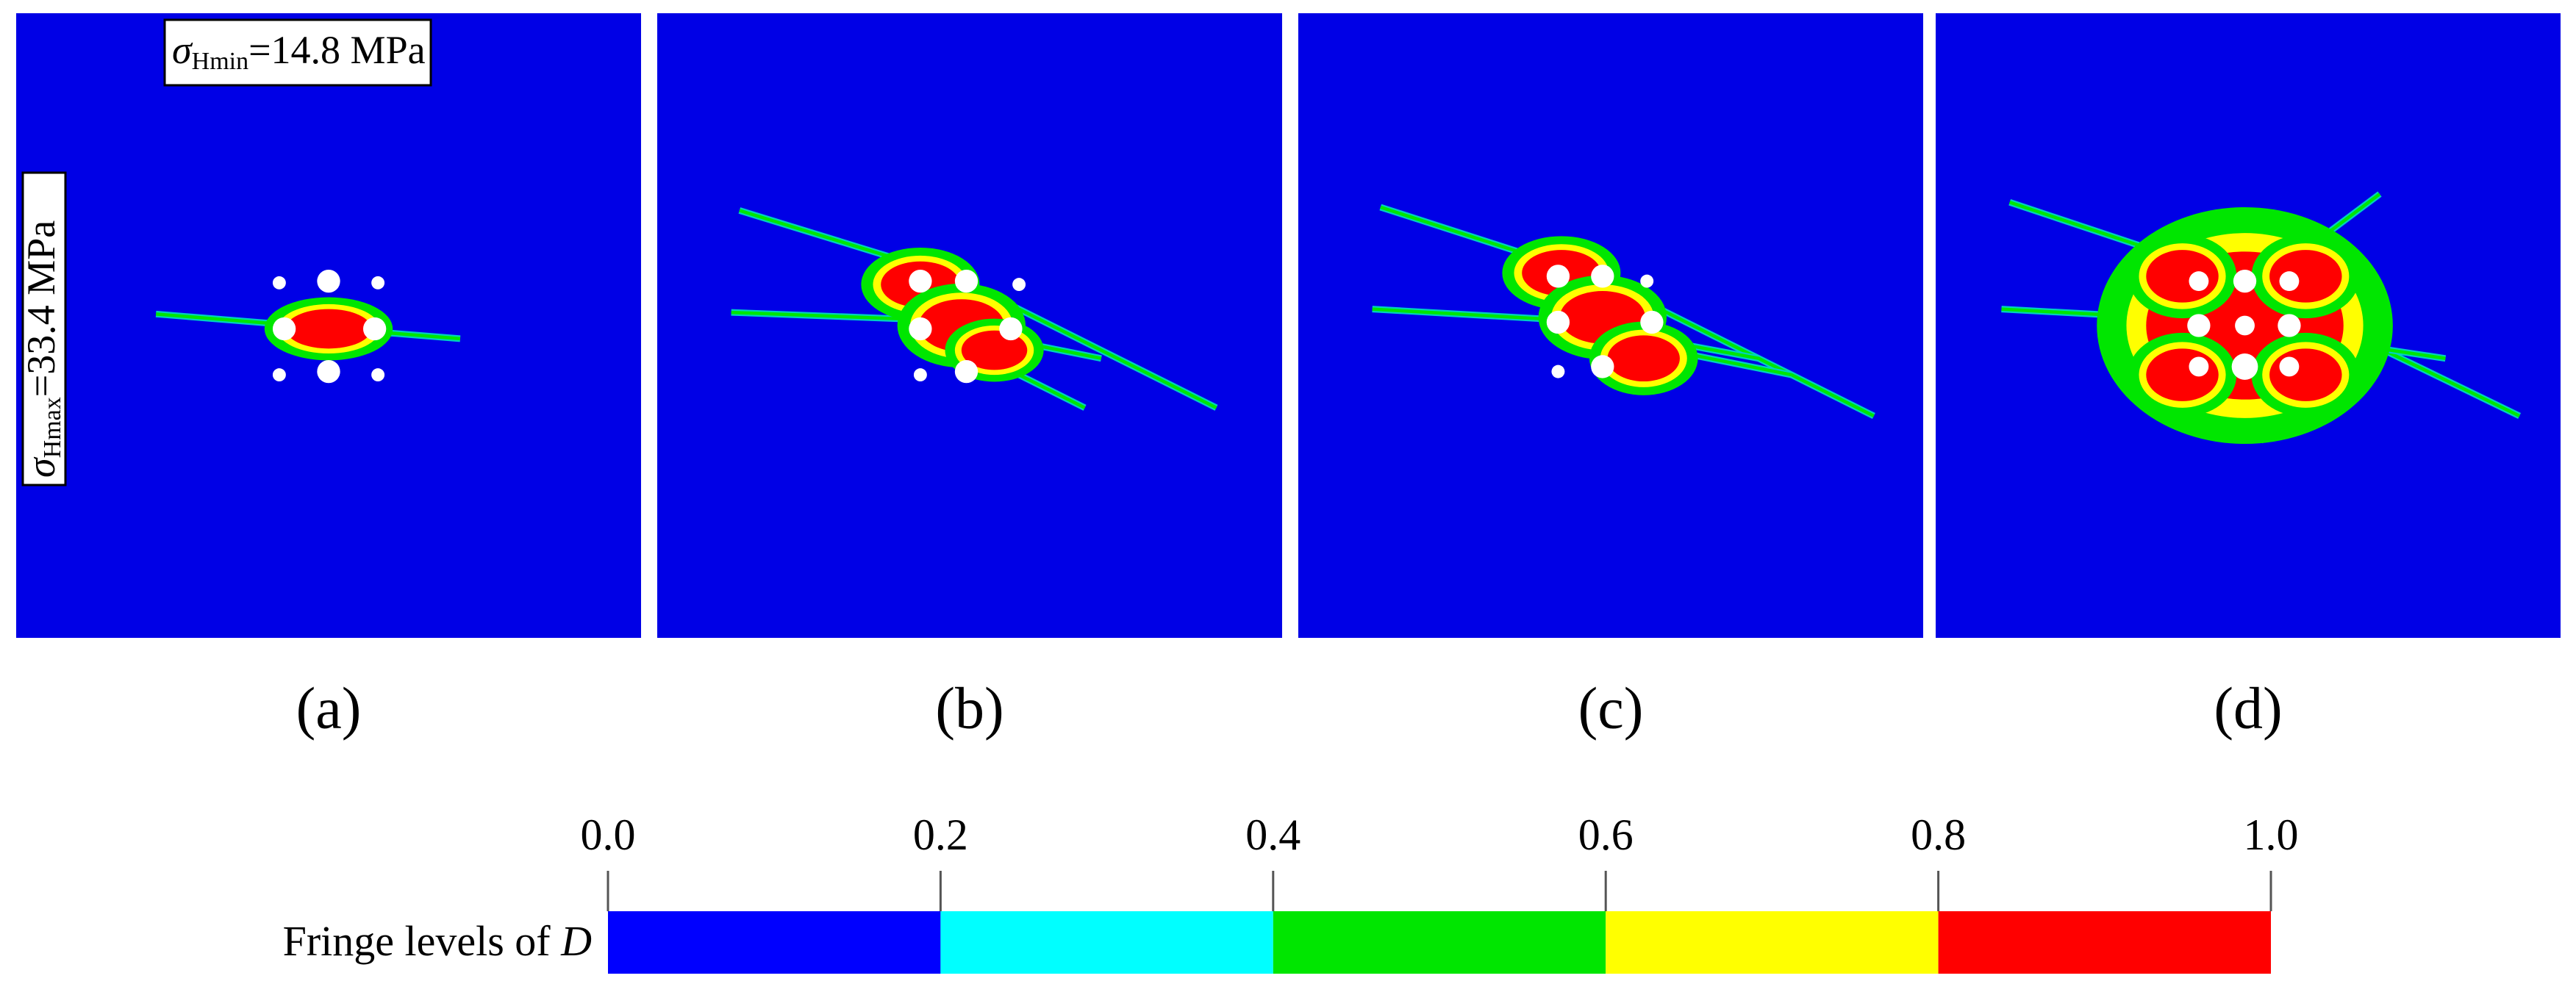  I want to click on colorbar-tick-label: 1.0, so click(2271, 835).